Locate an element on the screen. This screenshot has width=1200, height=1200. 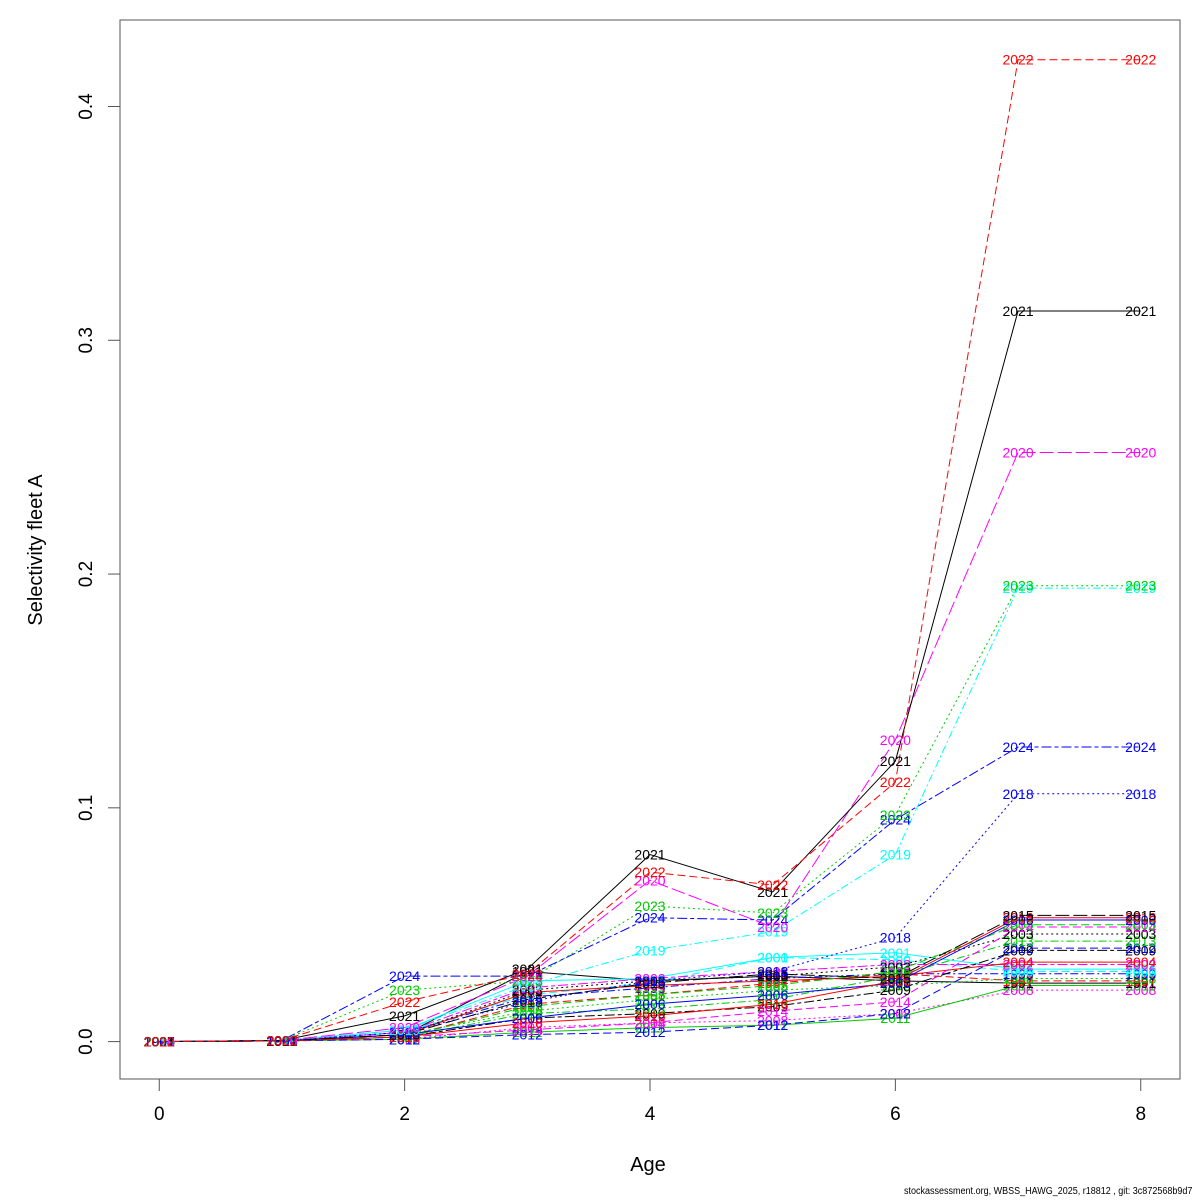
series-line-1998 is located at coordinates (650, 1010).